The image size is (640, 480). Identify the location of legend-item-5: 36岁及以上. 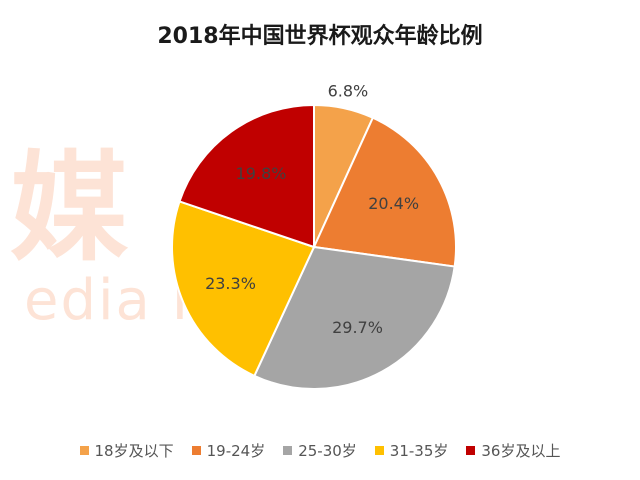
(513, 450).